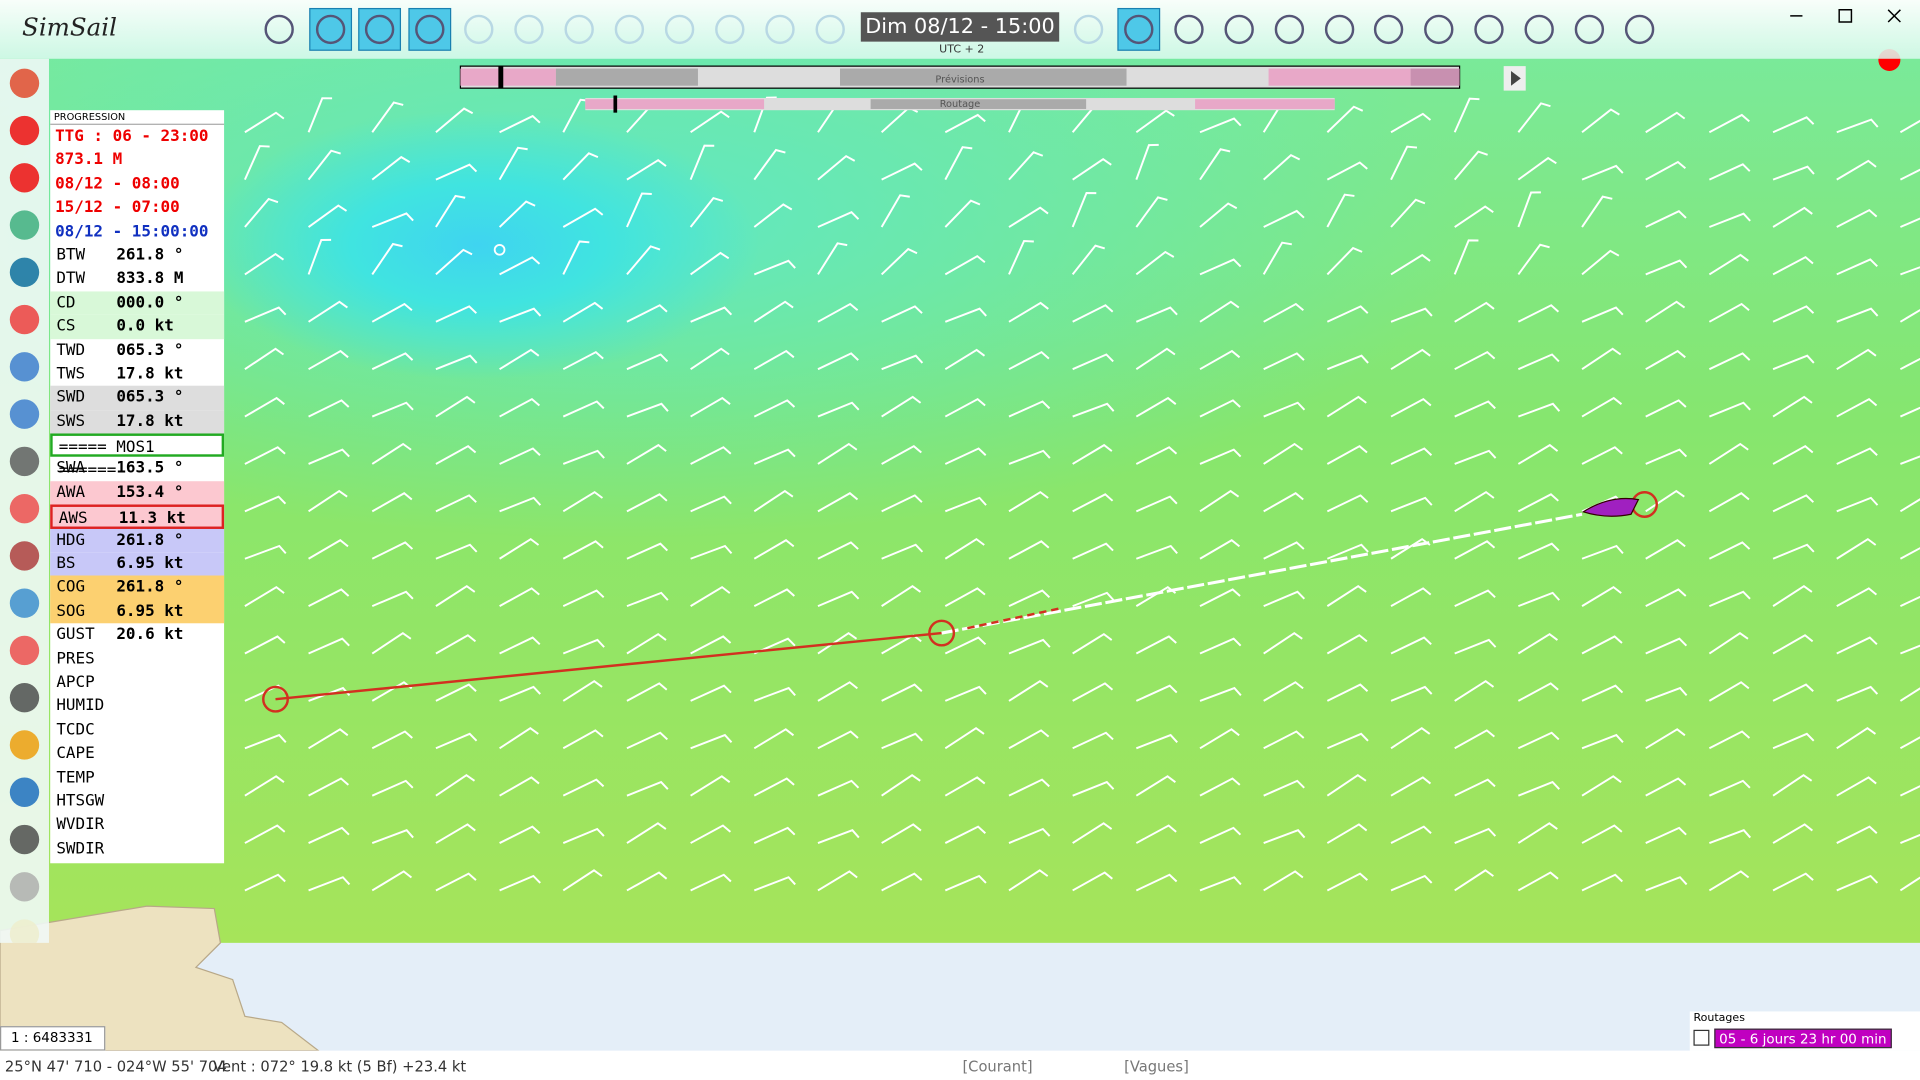  Describe the element at coordinates (1894, 16) in the screenshot. I see `close-button` at that location.